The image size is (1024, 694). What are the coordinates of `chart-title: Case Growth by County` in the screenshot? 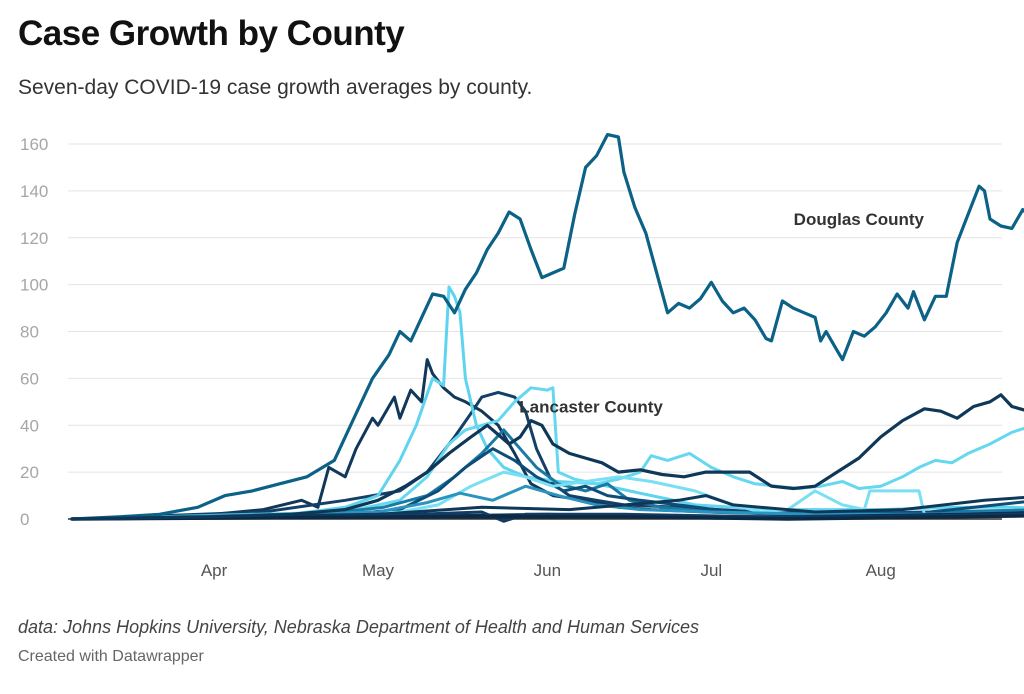 It's located at (211, 33).